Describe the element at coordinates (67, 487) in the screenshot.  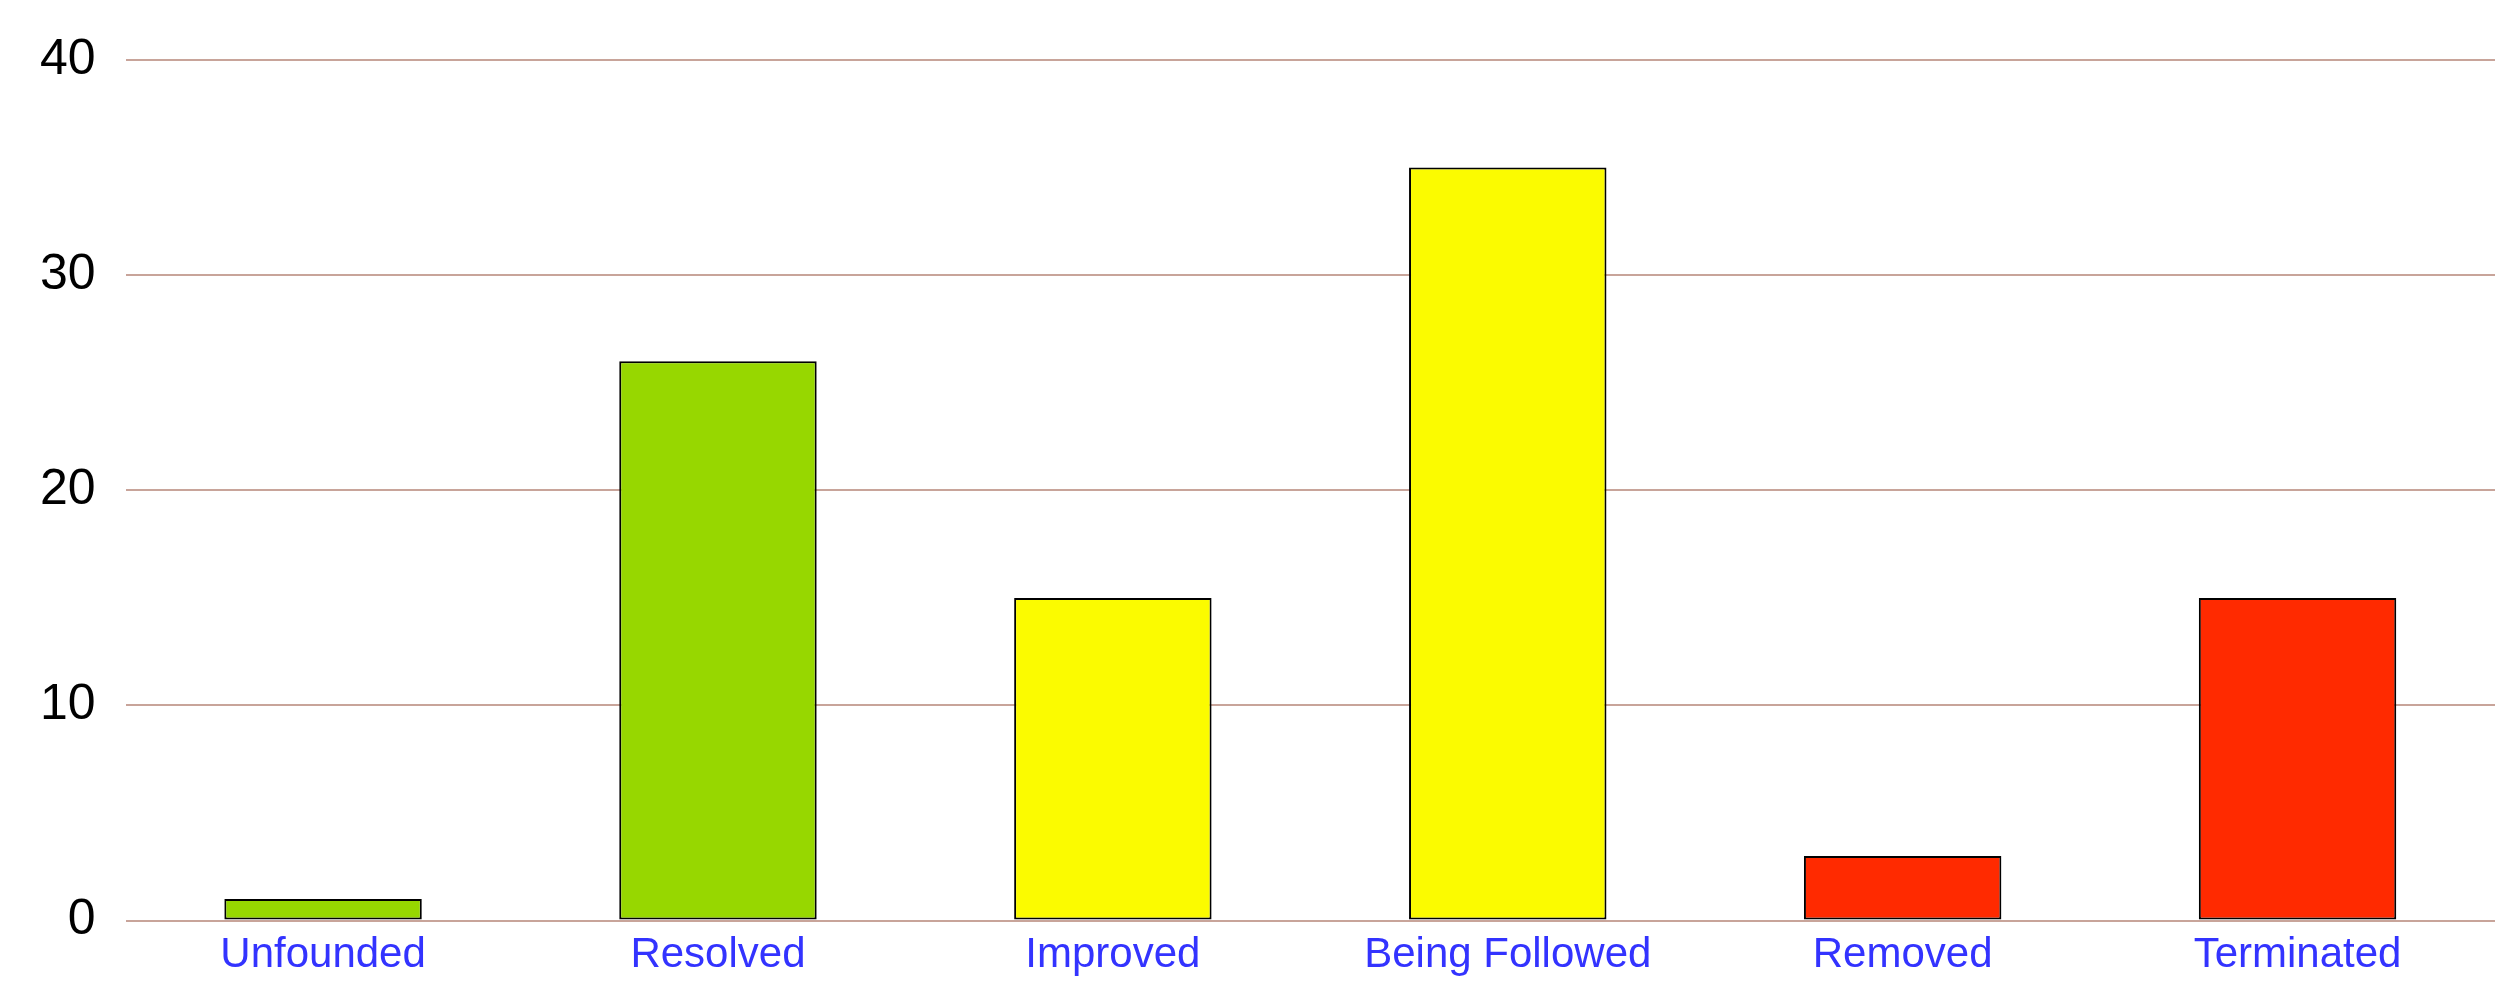
I see `y-tick-label: 20` at that location.